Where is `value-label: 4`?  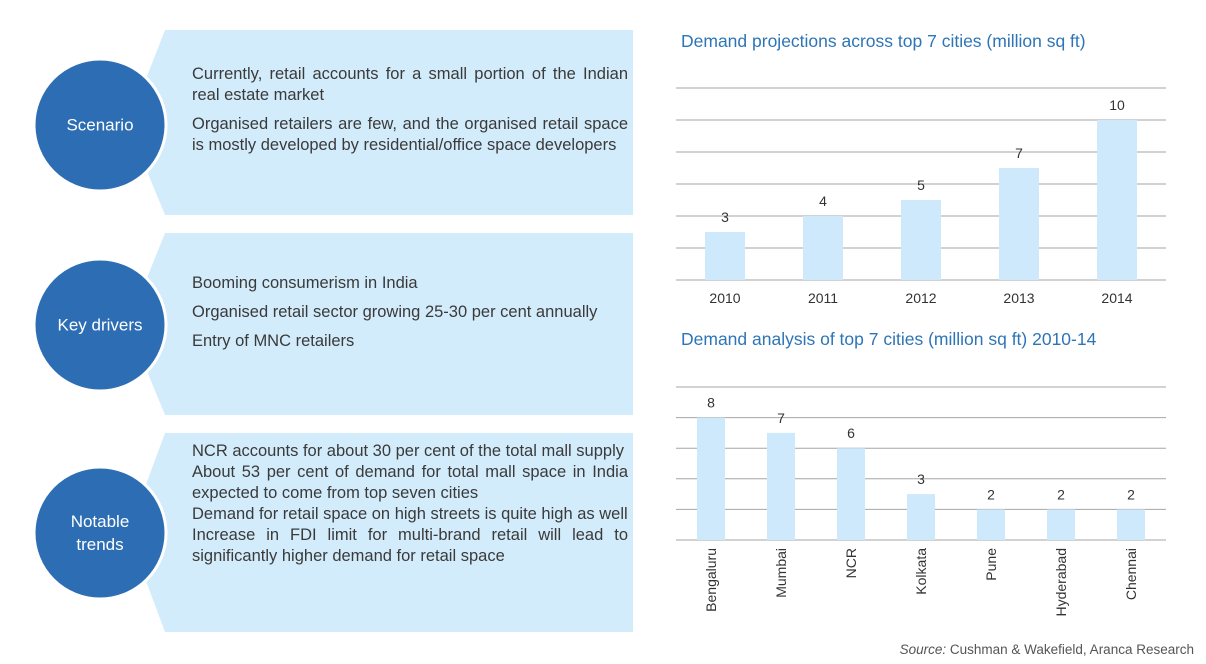 value-label: 4 is located at coordinates (823, 201).